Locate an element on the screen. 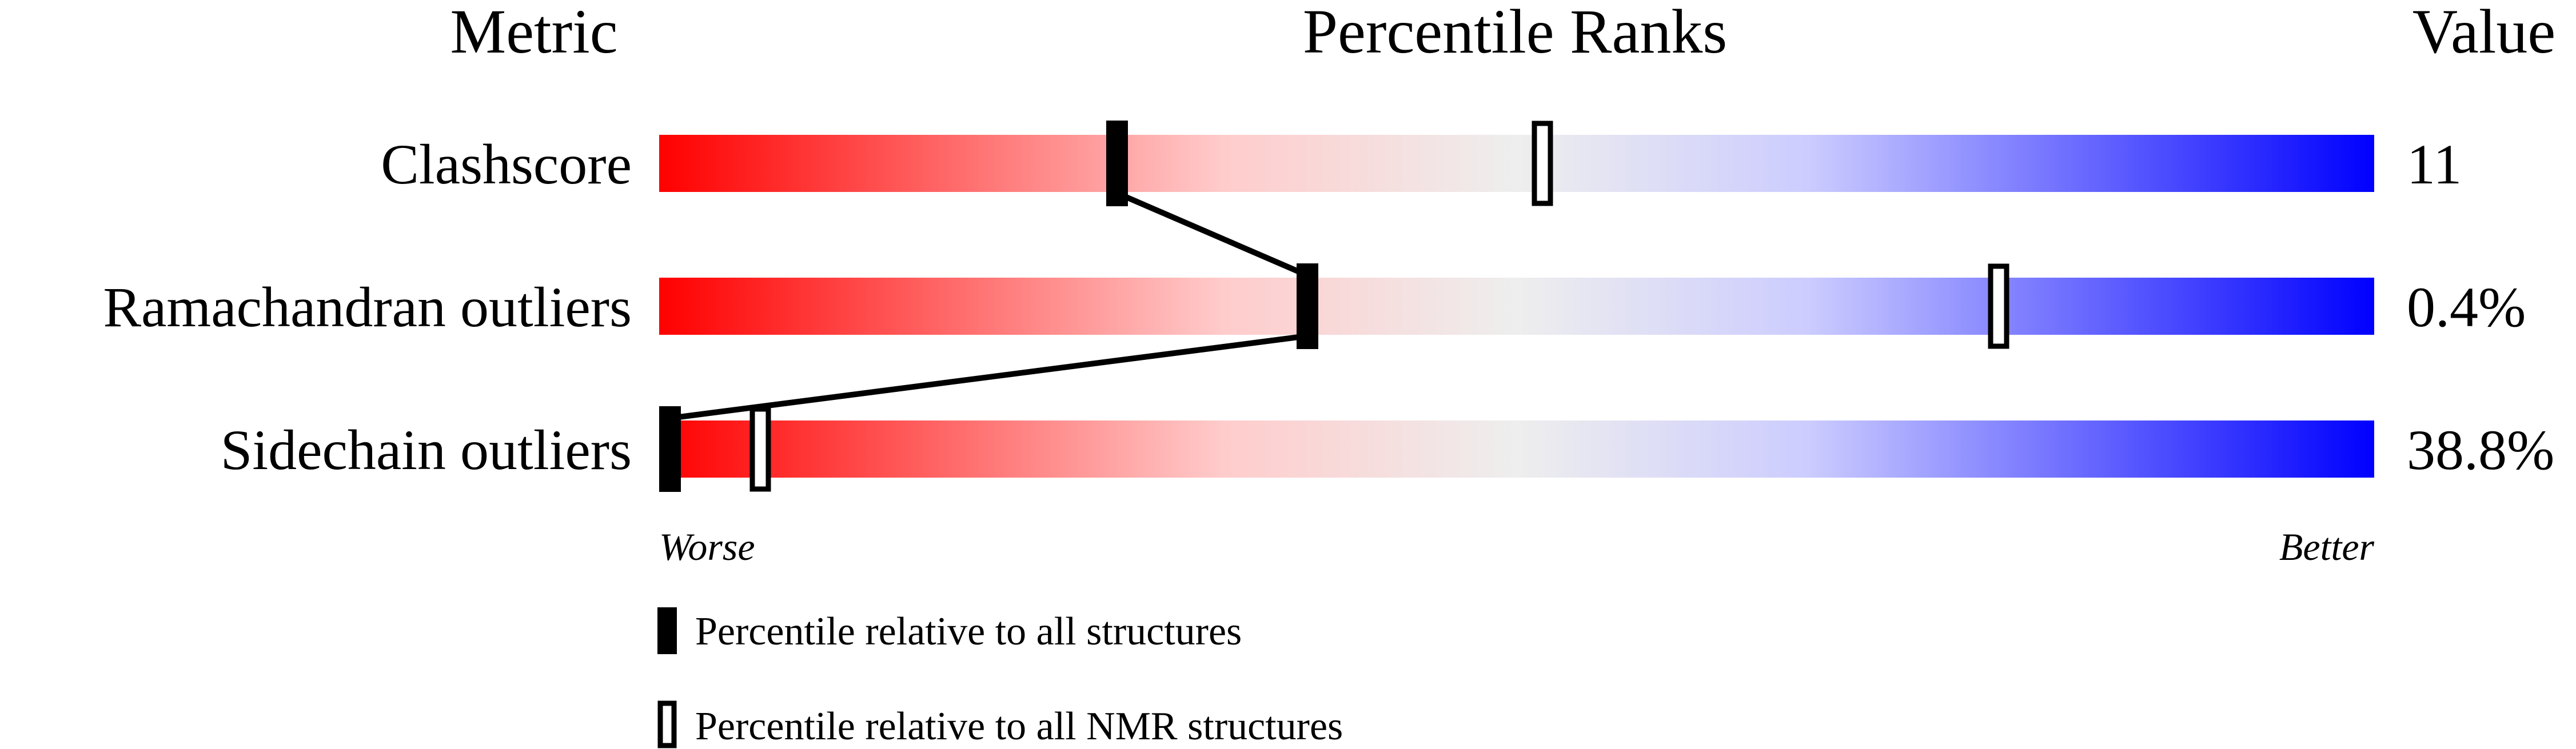 The image size is (2576, 749). header-metric: Metric is located at coordinates (533, 33).